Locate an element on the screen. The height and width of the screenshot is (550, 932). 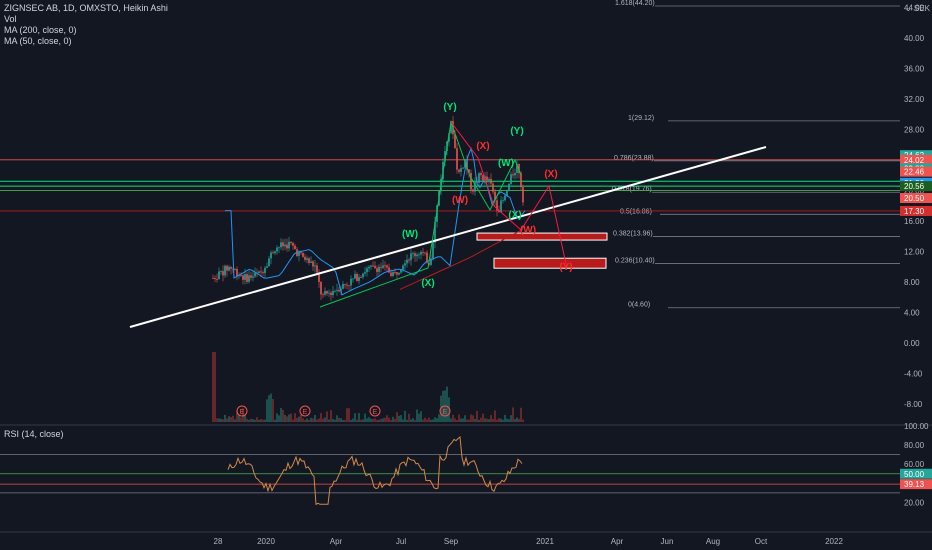
y-tick-label: 44.00 is located at coordinates (914, 8).